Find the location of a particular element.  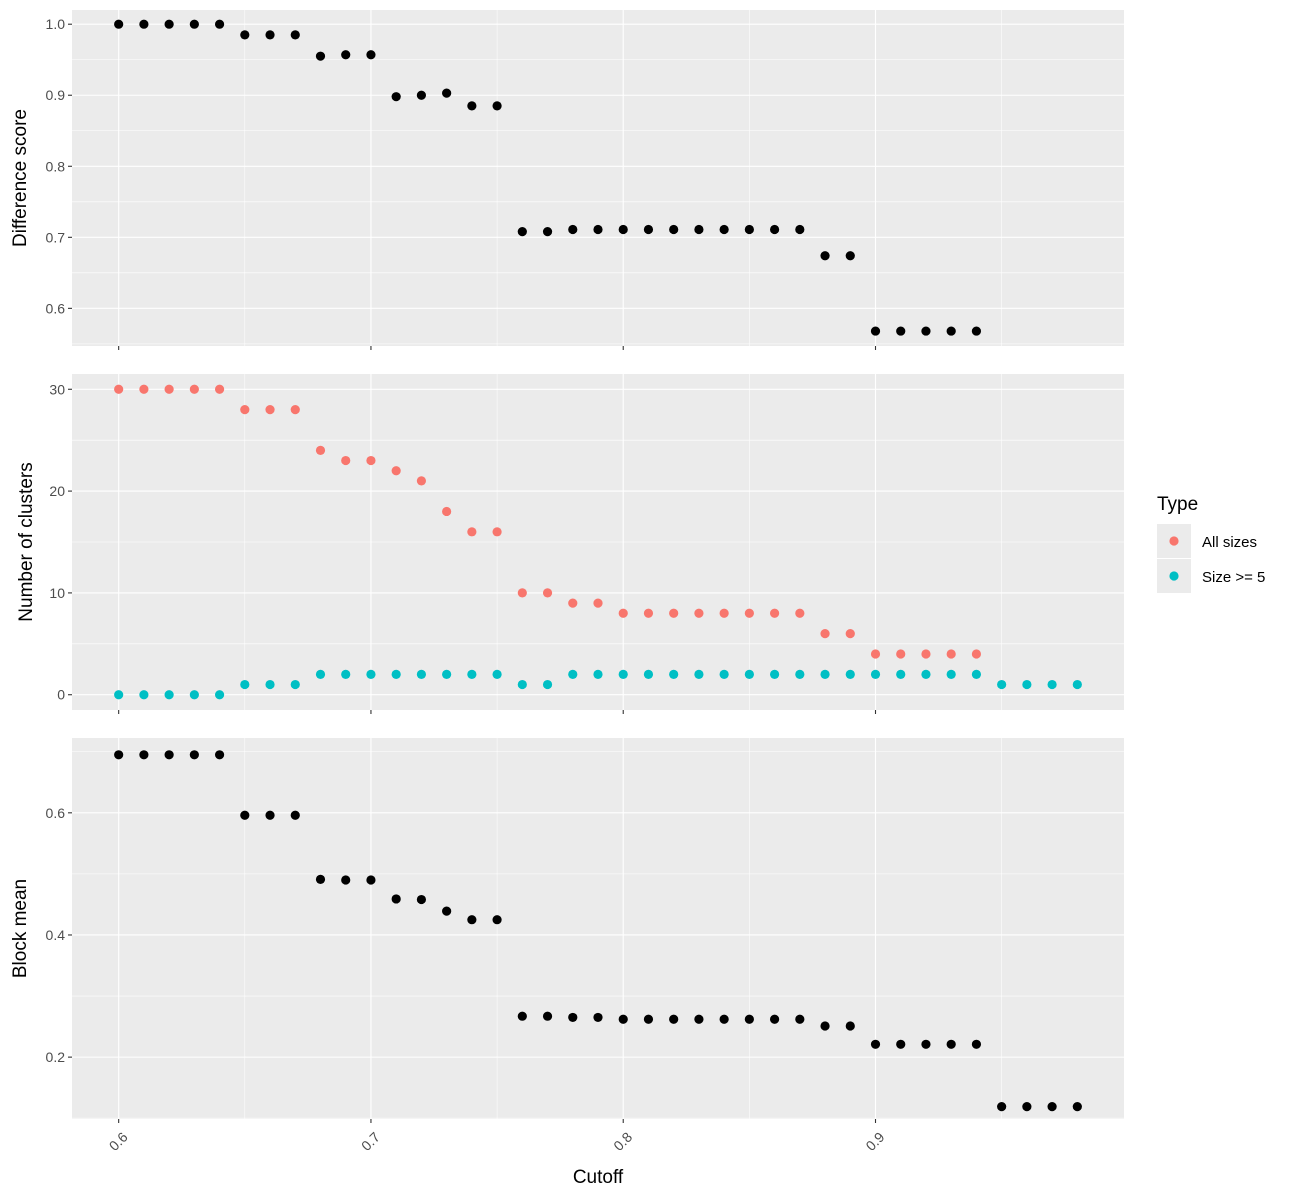

legend: Type All sizes Size >= 5 is located at coordinates (1211, 543).